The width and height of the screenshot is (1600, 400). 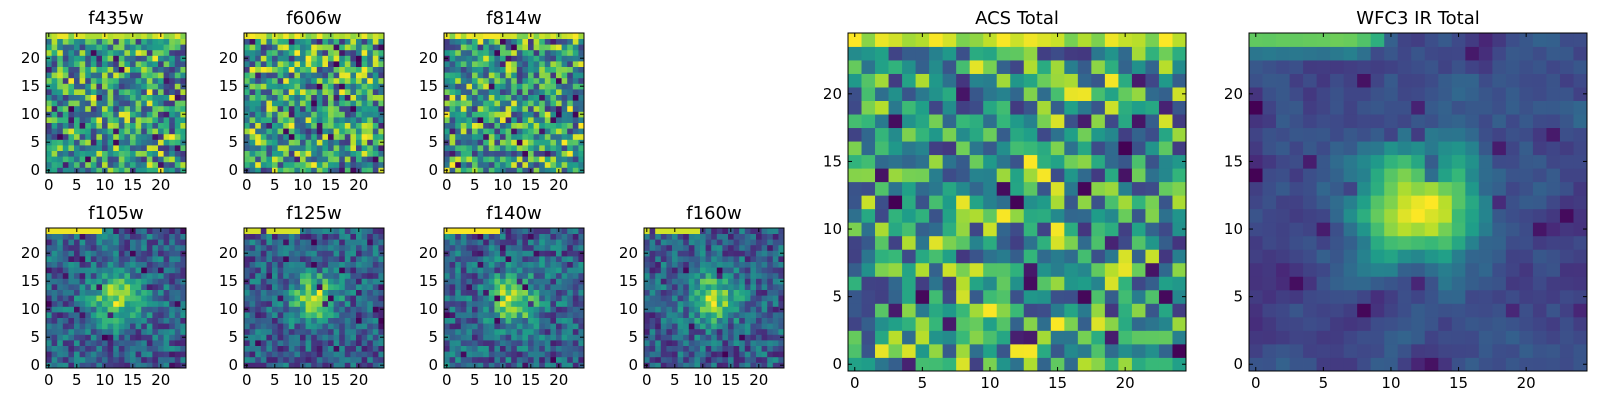 I want to click on axes-frame, so click(x=314, y=103).